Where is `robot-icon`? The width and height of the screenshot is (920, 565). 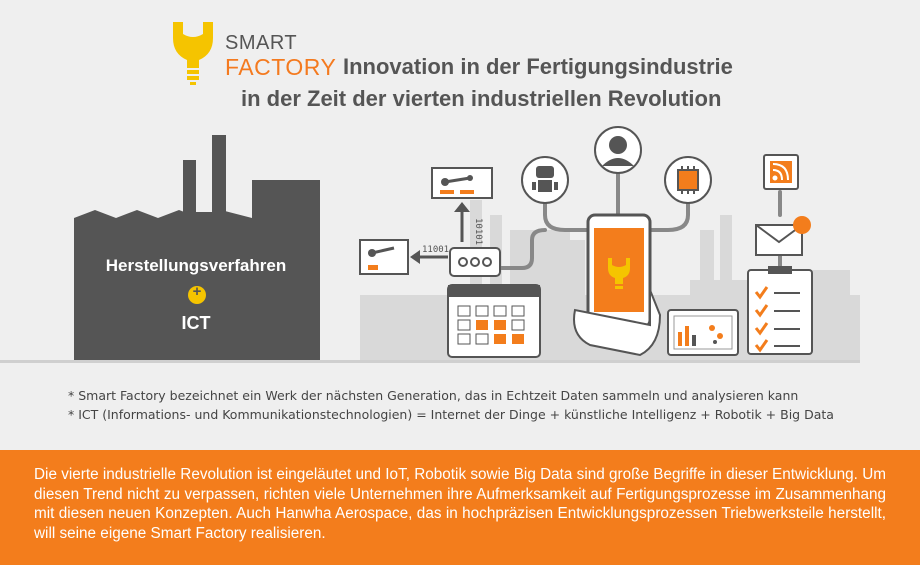
robot-icon is located at coordinates (545, 180).